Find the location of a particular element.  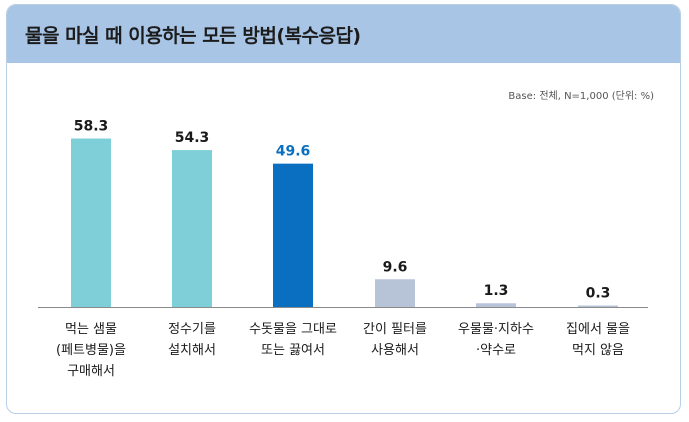

category-label-1-0: 정수기를 is located at coordinates (192, 329).